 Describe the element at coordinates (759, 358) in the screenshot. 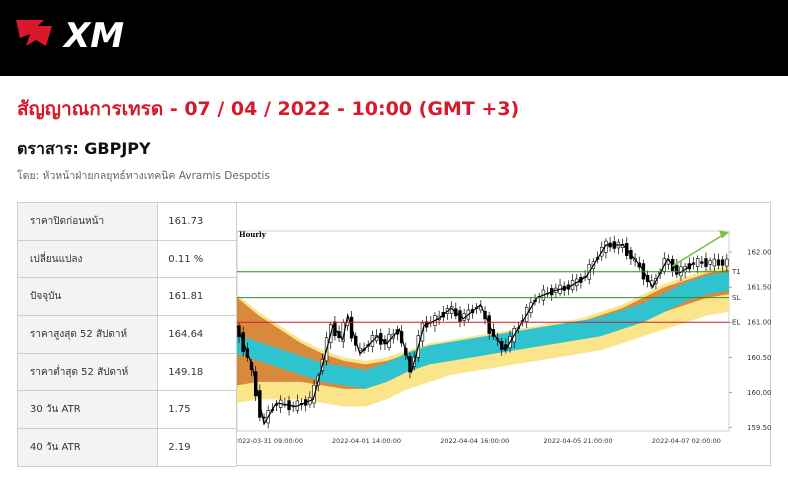

I see `y-tick-label: 160.50` at that location.